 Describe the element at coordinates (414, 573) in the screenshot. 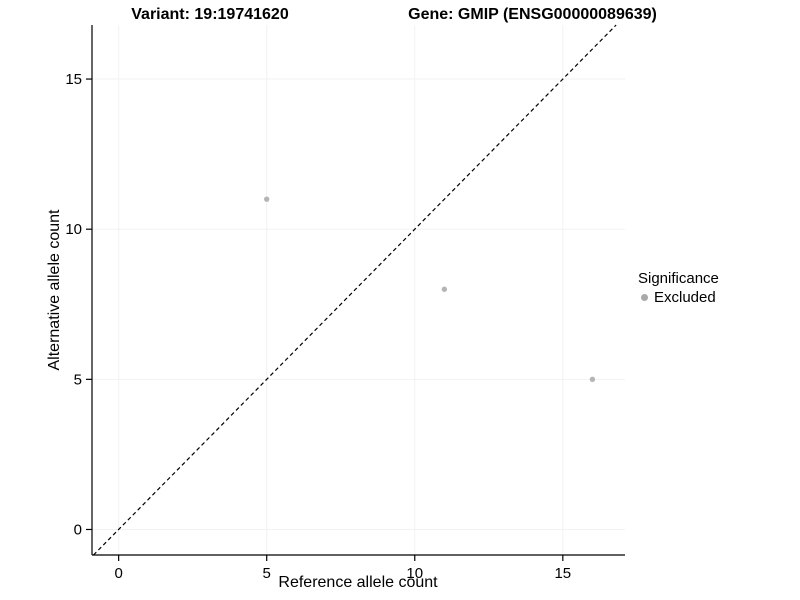

I see `x-tick-label: 10` at that location.